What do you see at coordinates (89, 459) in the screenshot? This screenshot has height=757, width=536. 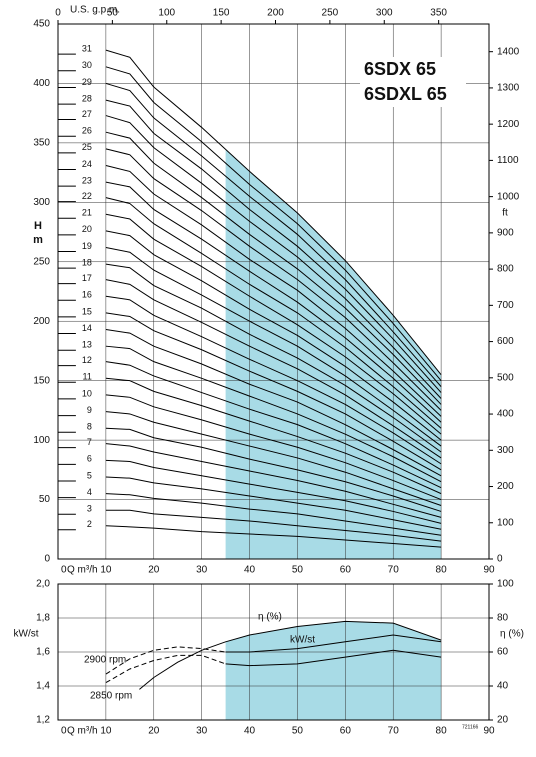 I see `stage-label: 6` at bounding box center [89, 459].